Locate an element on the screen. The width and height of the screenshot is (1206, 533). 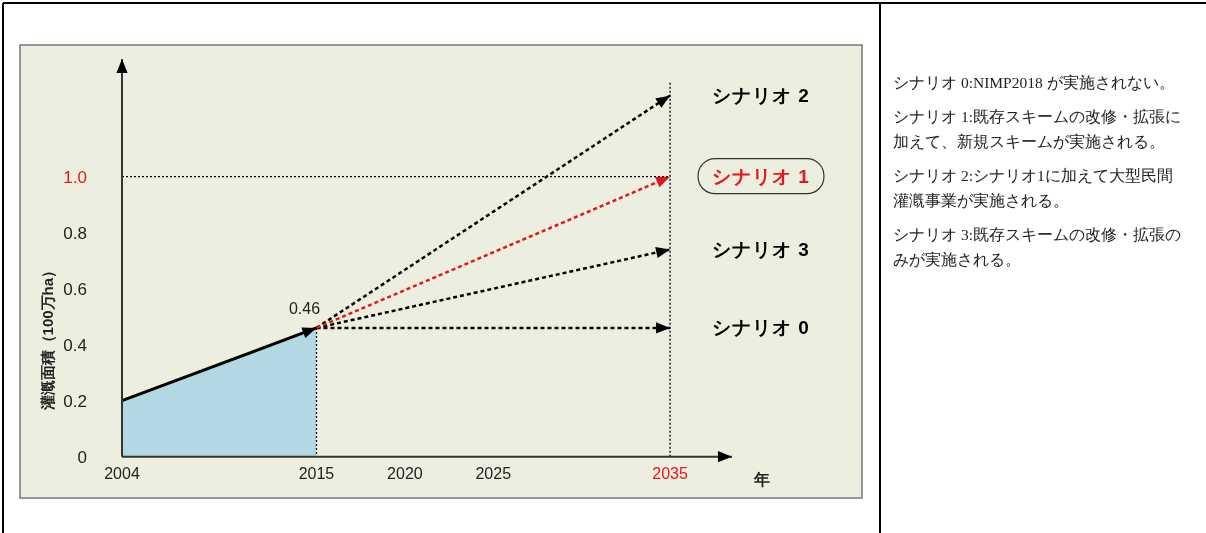
y-tick-label: 0.2 is located at coordinates (75, 401).